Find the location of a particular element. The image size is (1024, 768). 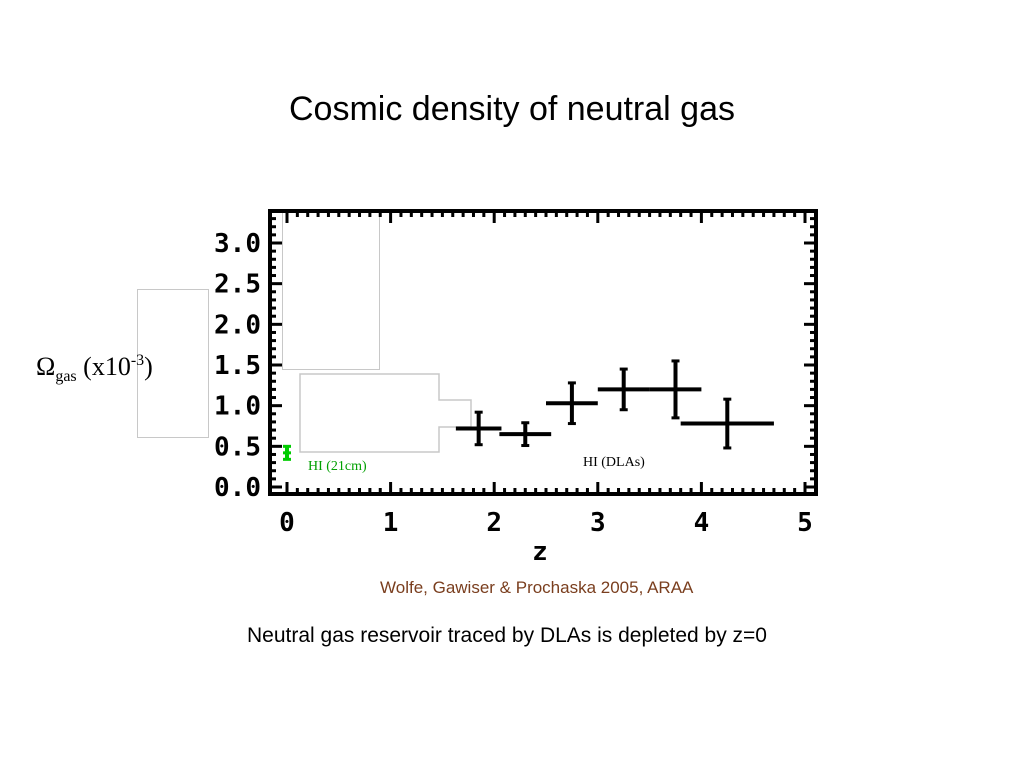

y-tick-label: 2.0 is located at coordinates (237, 325).